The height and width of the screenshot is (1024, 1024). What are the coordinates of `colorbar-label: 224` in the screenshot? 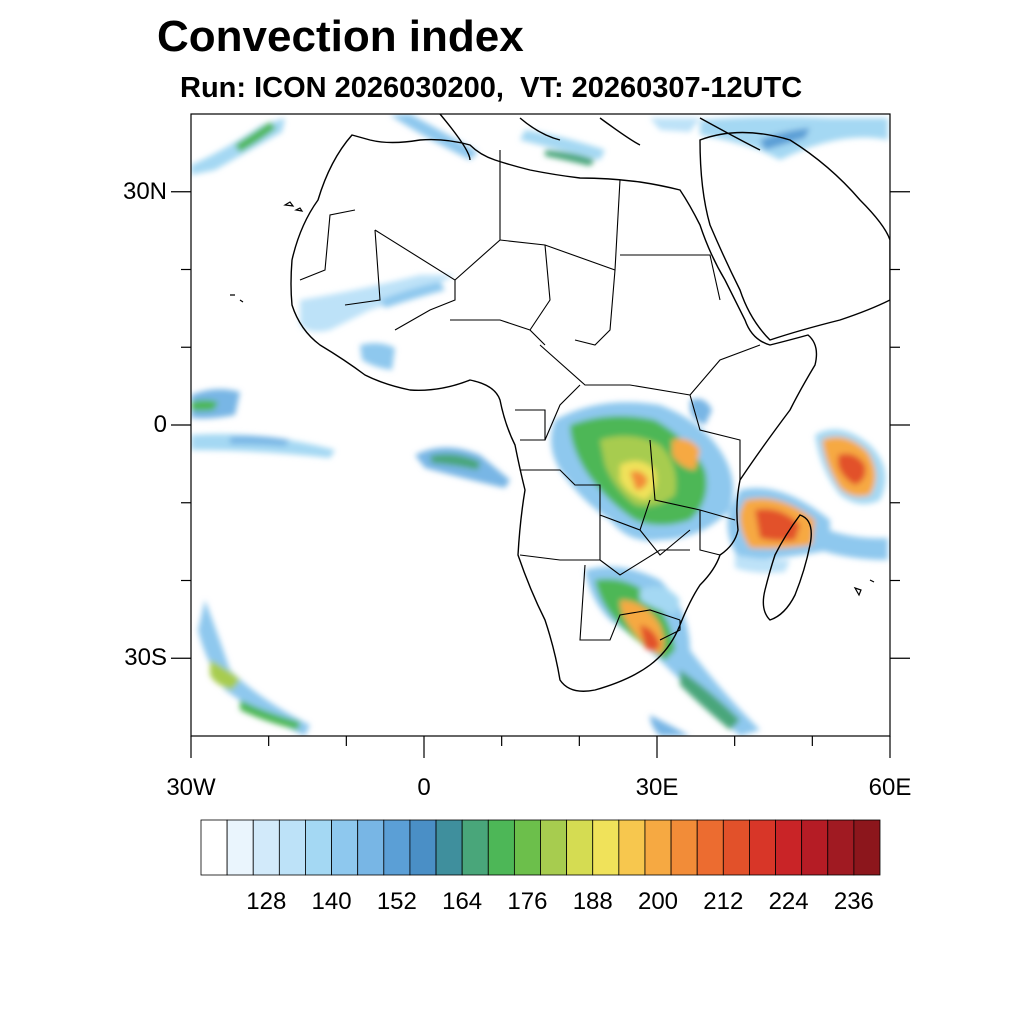 It's located at (788, 901).